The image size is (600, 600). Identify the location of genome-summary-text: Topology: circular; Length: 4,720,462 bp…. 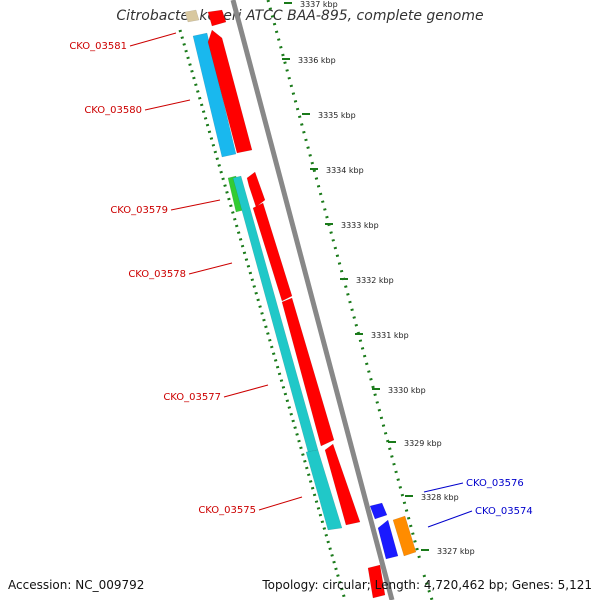
(427, 585).